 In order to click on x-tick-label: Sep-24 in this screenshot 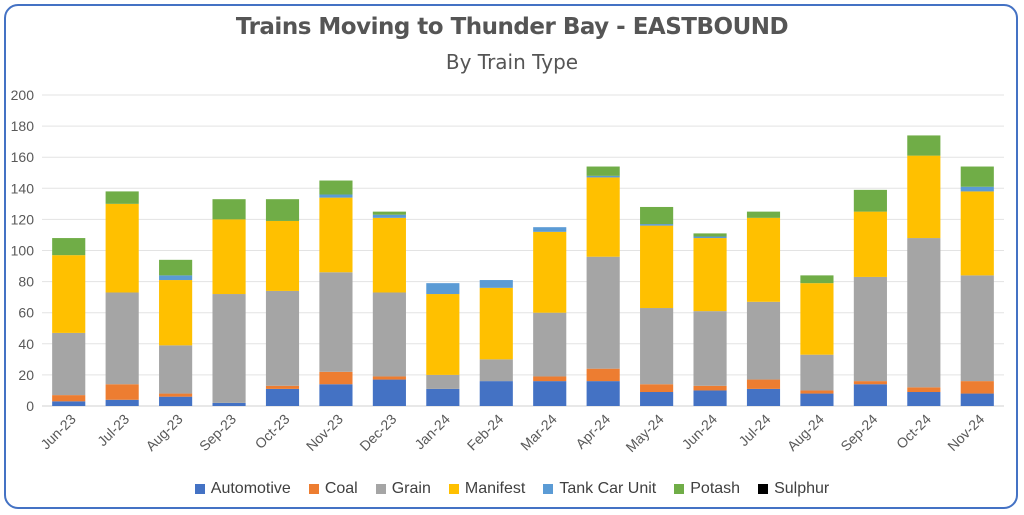, I will do `click(858, 432)`.